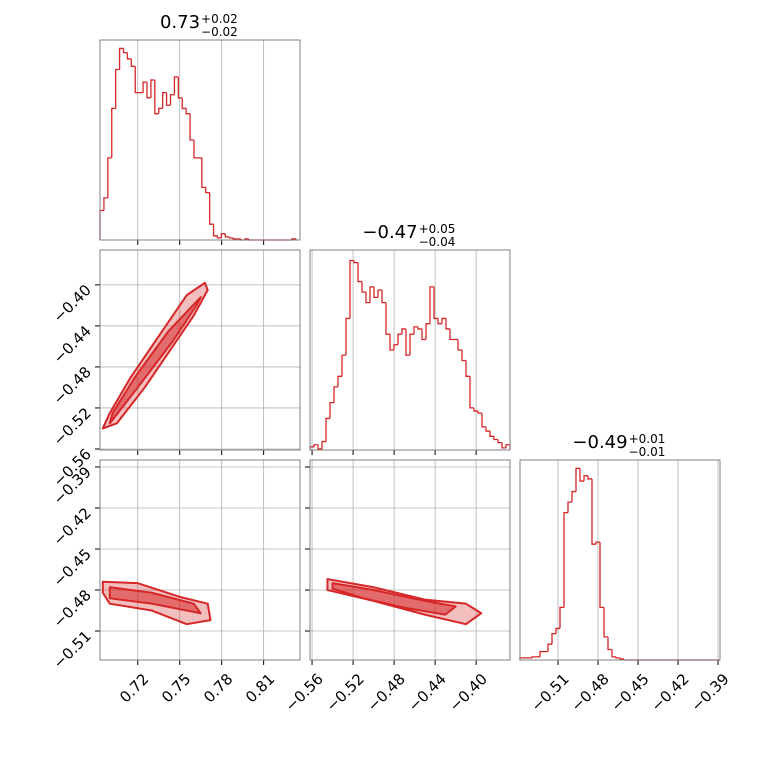  I want to click on panel-title: 0.73, so click(180, 22).